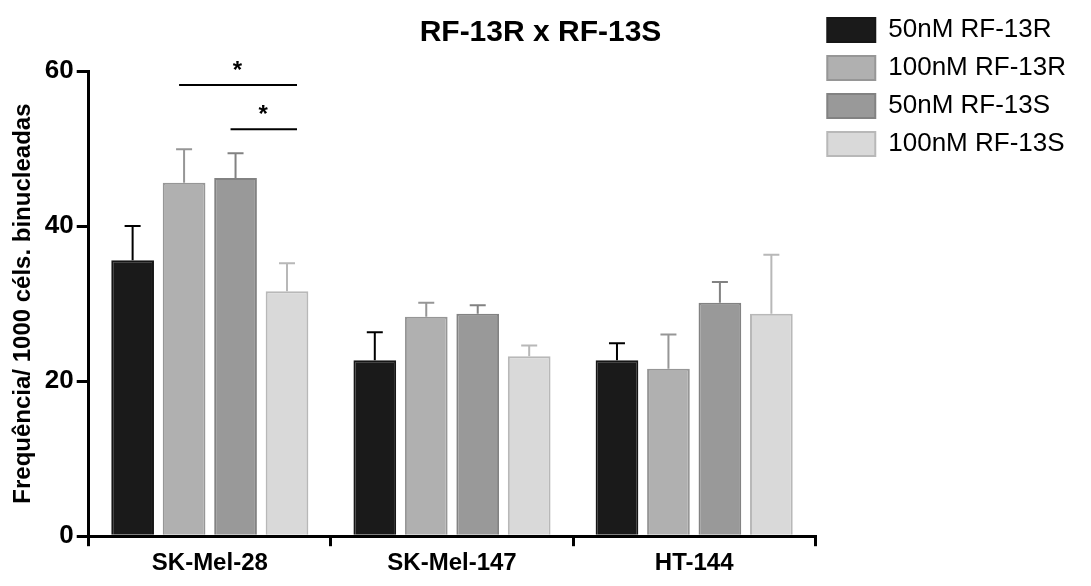 This screenshot has width=1091, height=586. What do you see at coordinates (970, 28) in the screenshot?
I see `legend-label: 50nM RF-13R` at bounding box center [970, 28].